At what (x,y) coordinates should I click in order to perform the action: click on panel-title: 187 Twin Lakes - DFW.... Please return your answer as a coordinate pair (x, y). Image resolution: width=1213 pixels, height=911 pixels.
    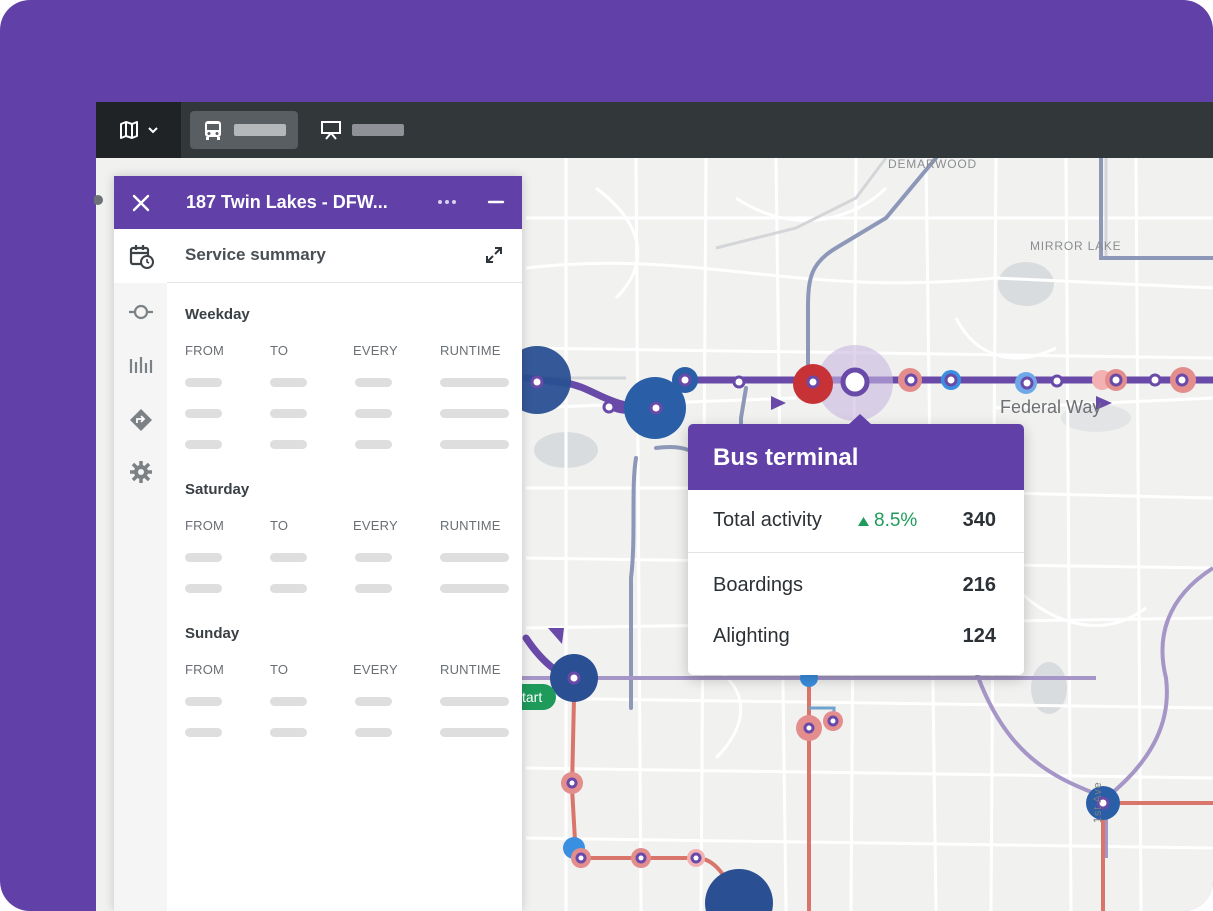
    Looking at the image, I should click on (287, 202).